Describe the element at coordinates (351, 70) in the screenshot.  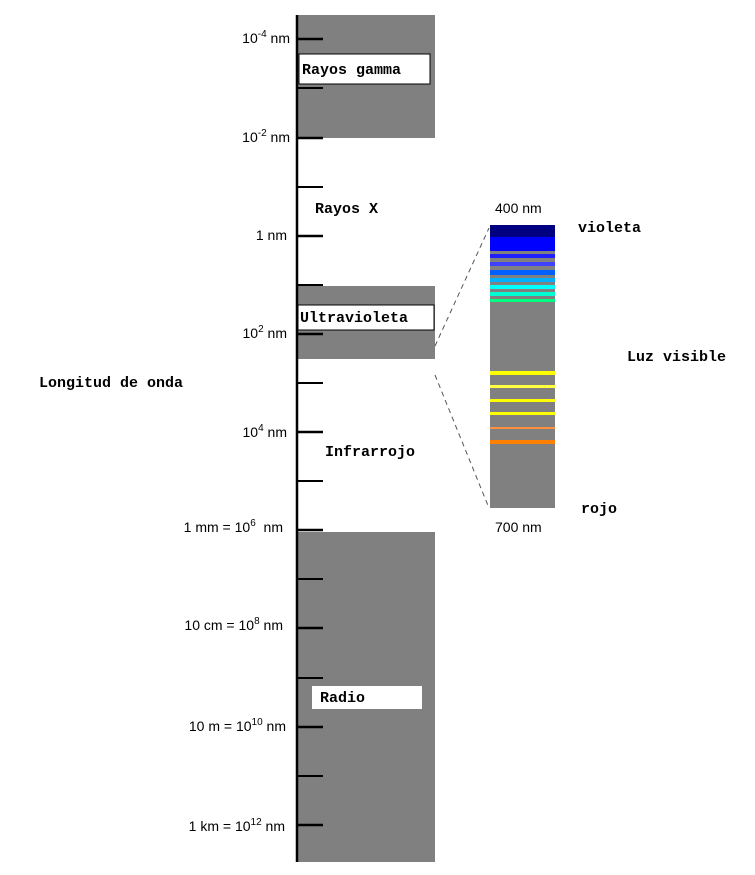
I see `band-label-gamma: Rayos gamma` at that location.